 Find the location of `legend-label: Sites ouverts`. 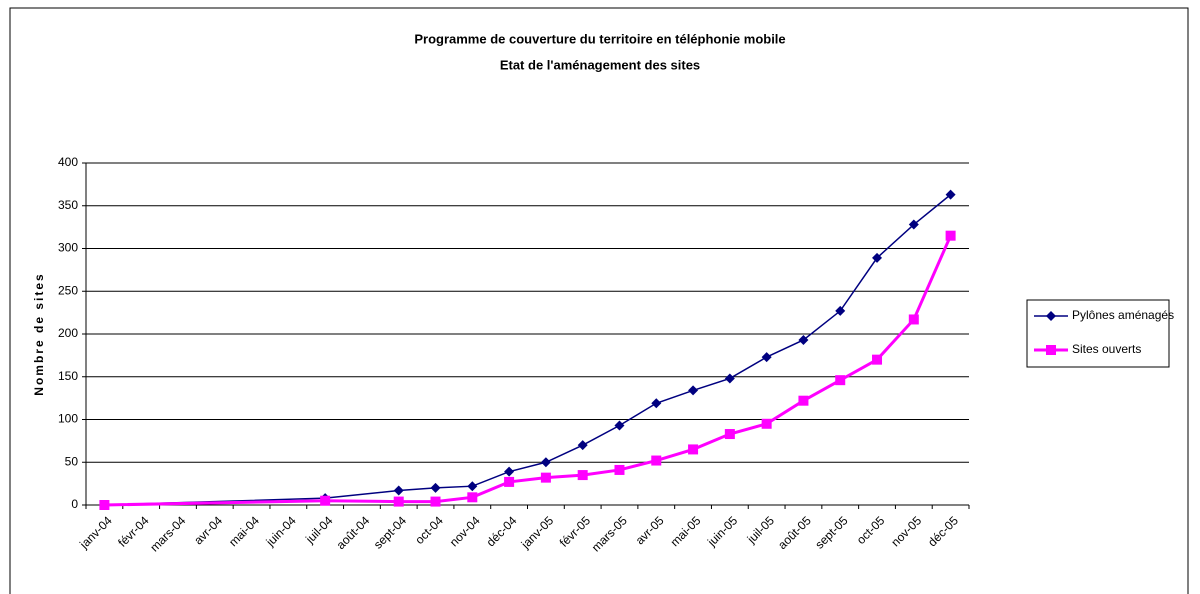

legend-label: Sites ouverts is located at coordinates (1106, 349).